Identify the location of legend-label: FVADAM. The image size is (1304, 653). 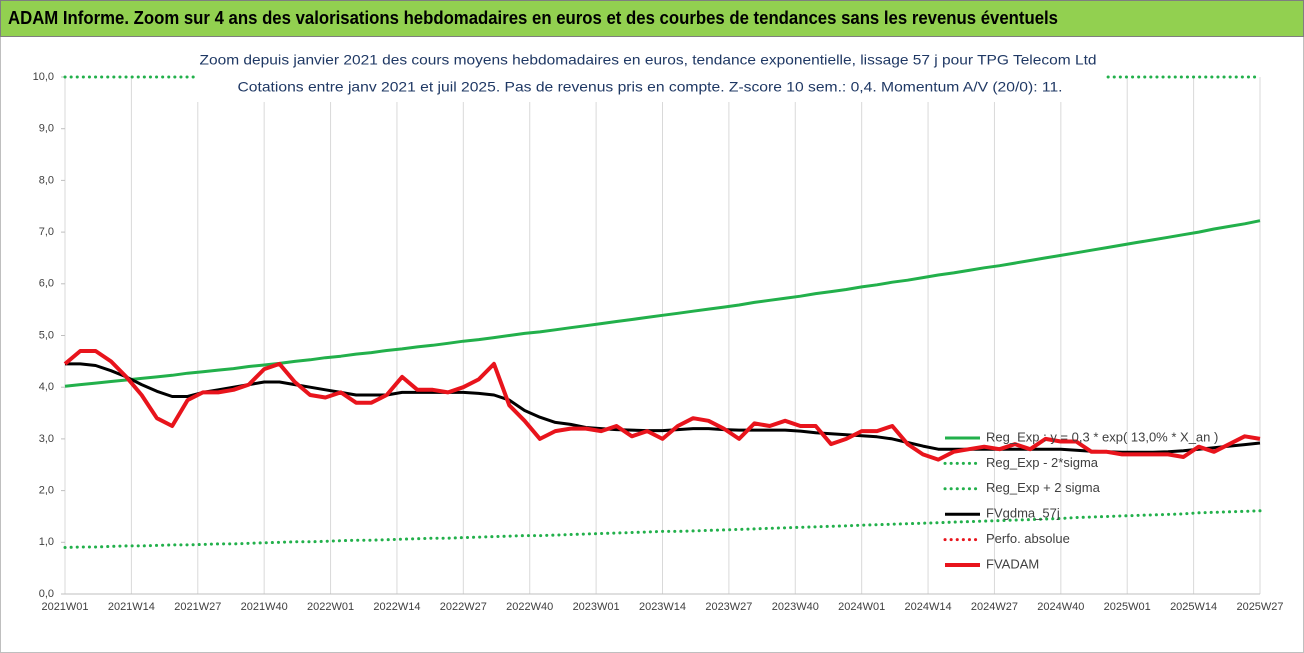
(1012, 563).